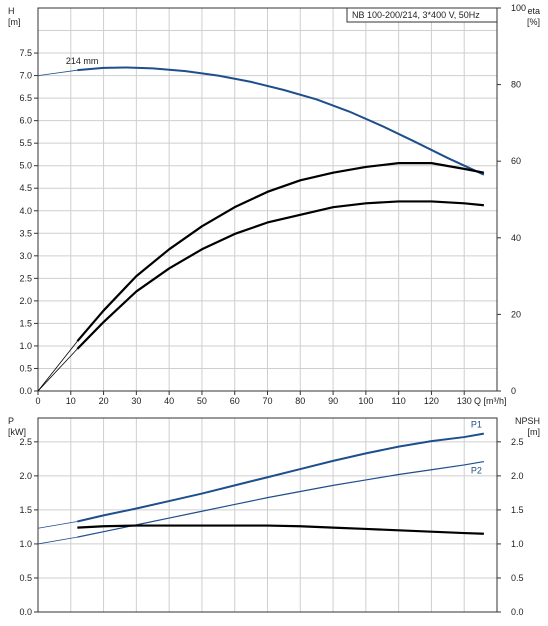 The width and height of the screenshot is (548, 626). I want to click on y-axis-right-name: NPSH, so click(527, 421).